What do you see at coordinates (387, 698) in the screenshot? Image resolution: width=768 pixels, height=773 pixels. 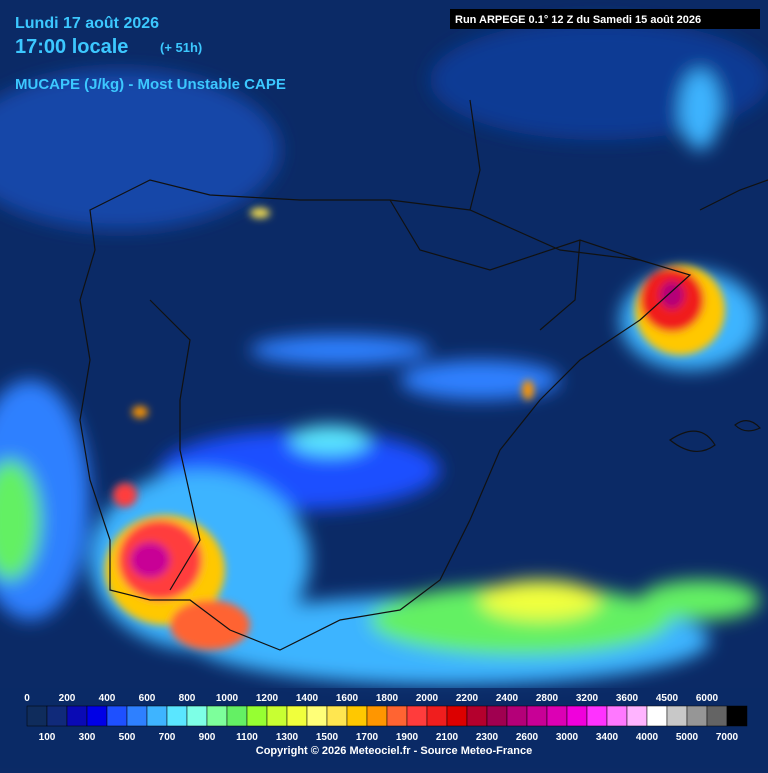 I see `legend-label: 1800` at bounding box center [387, 698].